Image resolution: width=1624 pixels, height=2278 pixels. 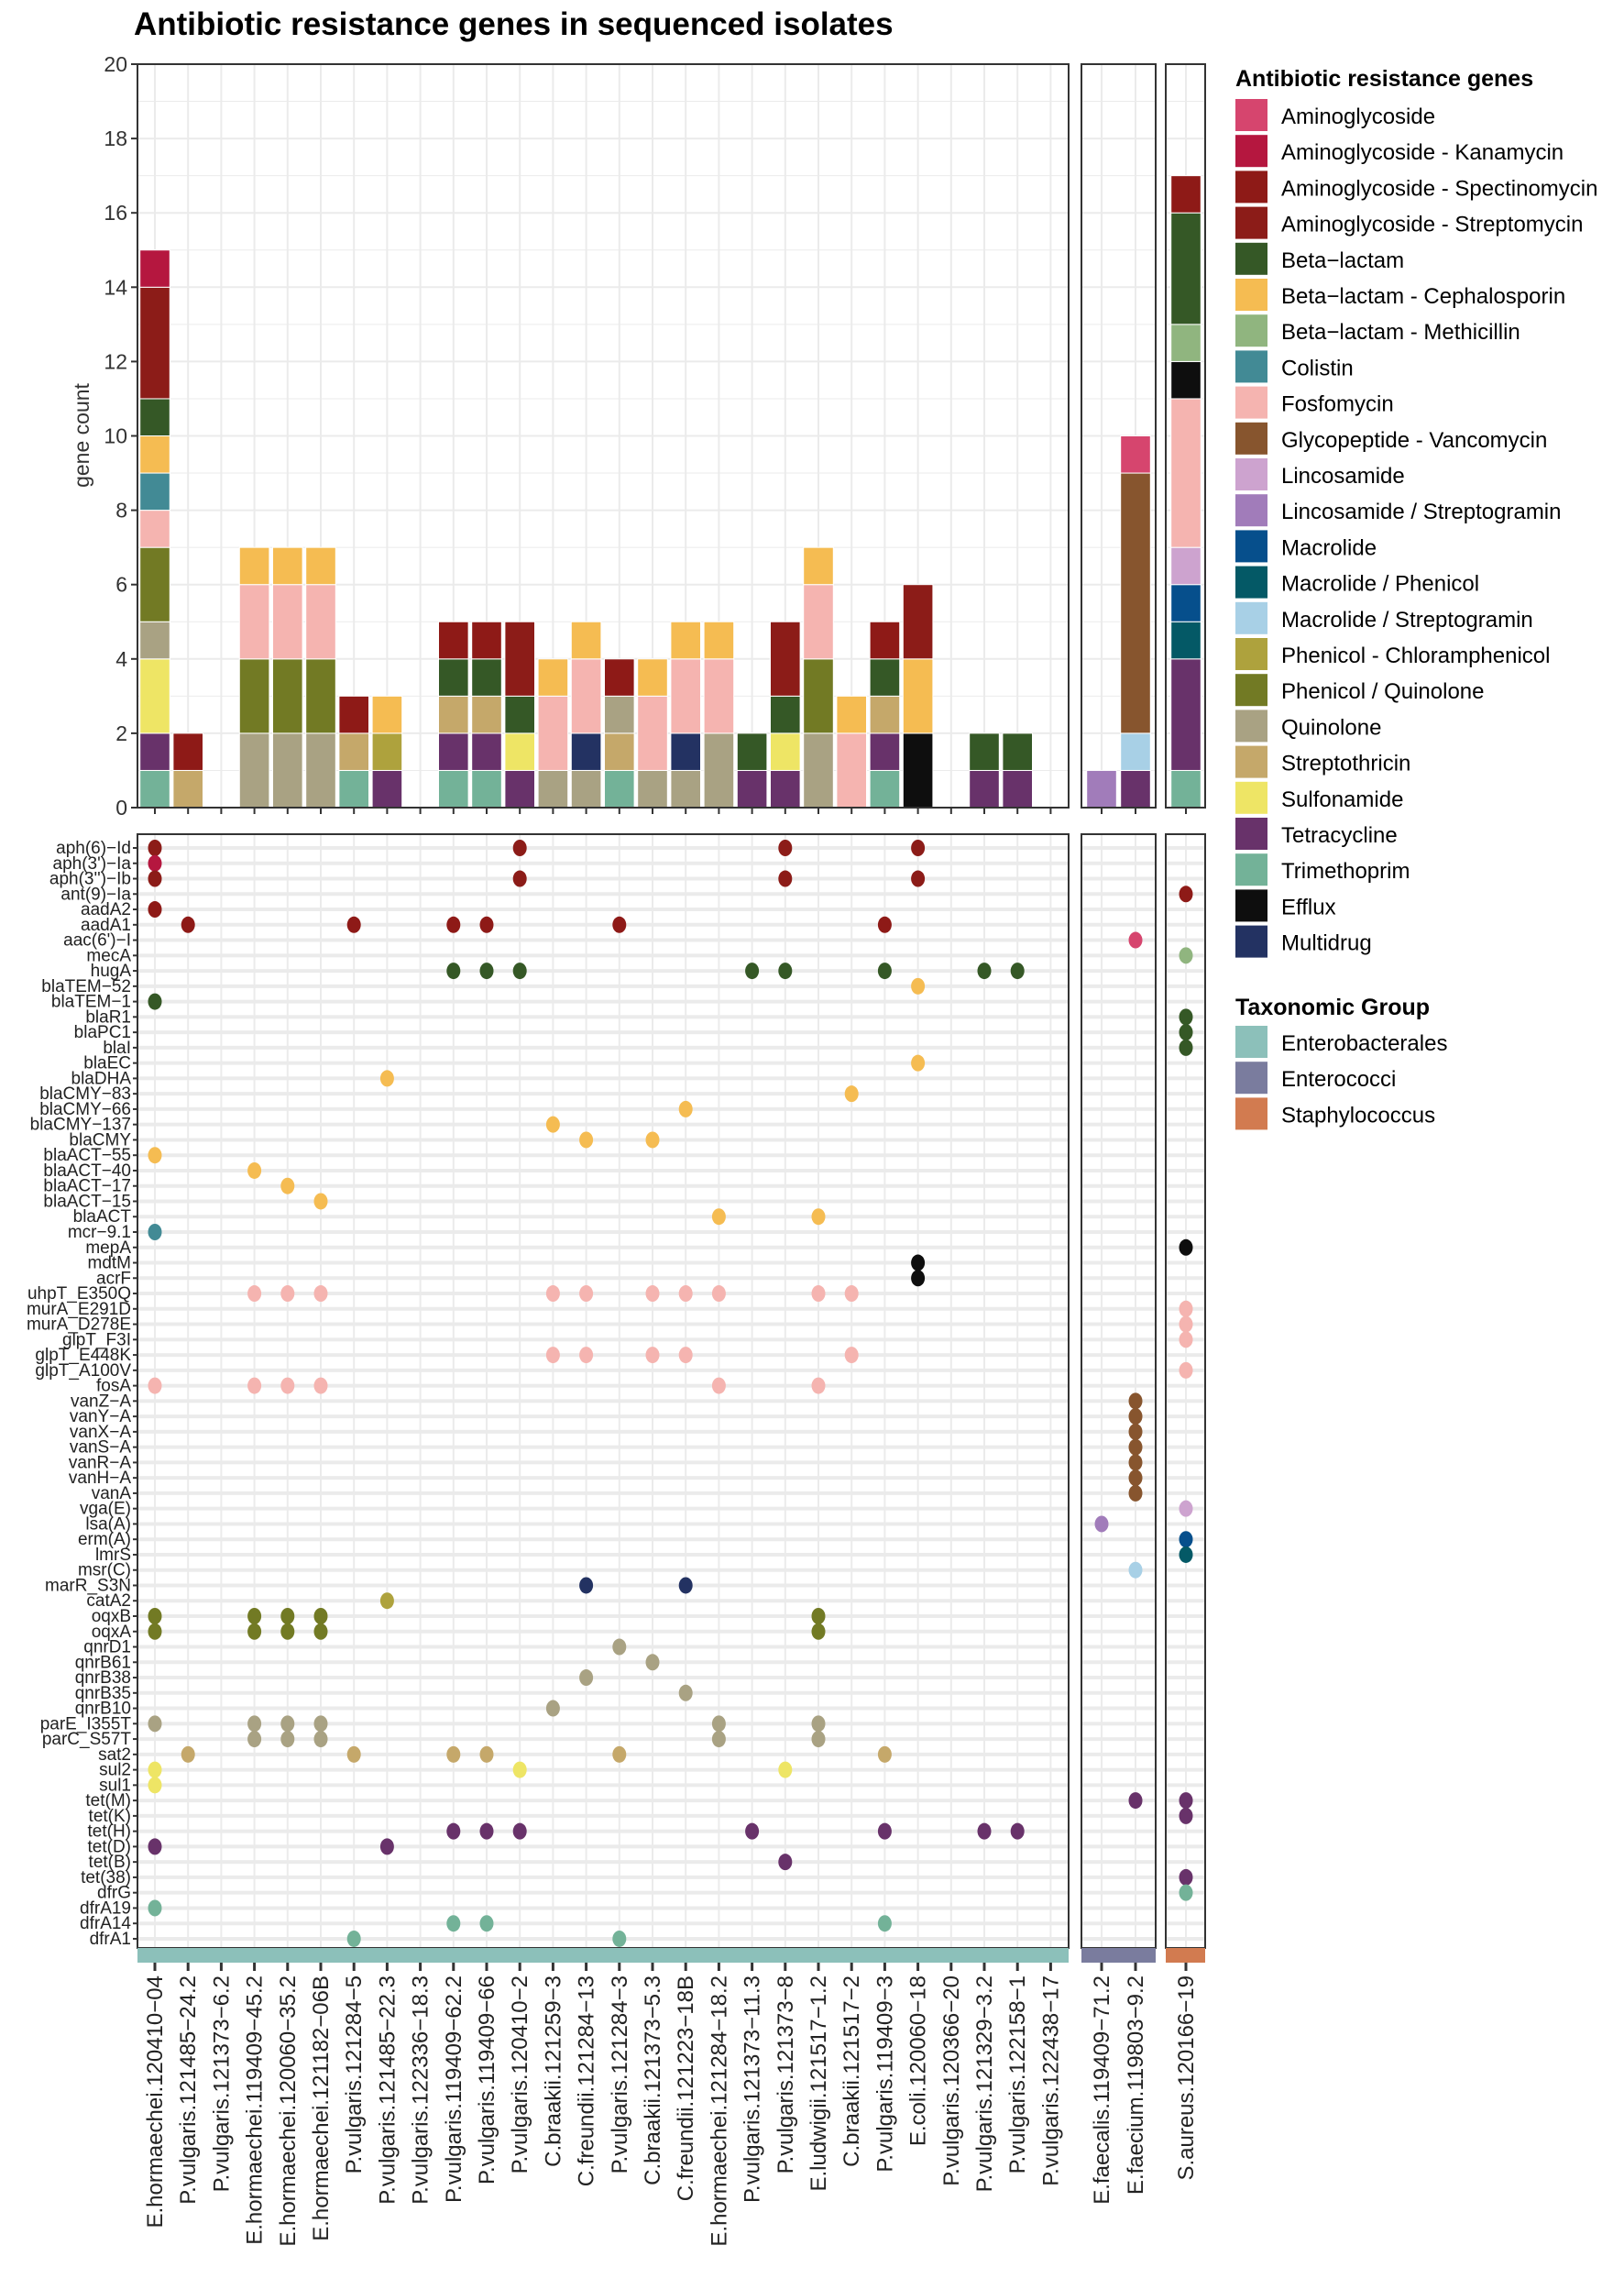 I want to click on legend-label: Colistin, so click(x=1317, y=368).